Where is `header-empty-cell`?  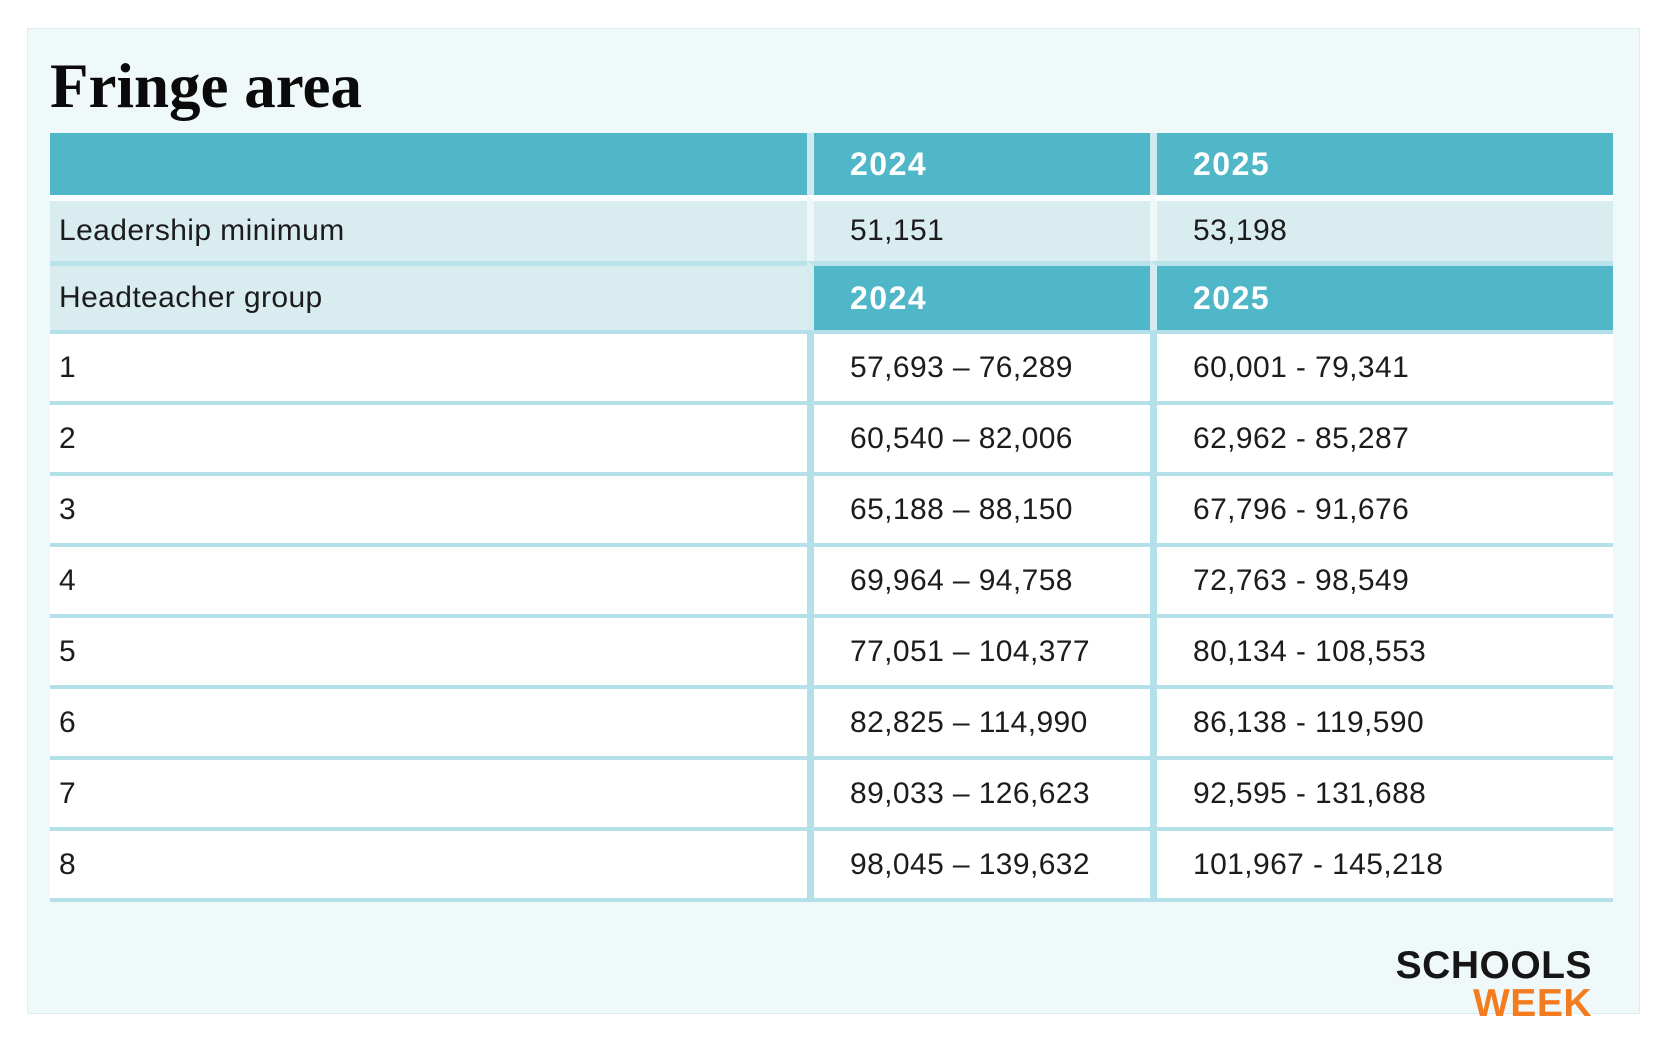
header-empty-cell is located at coordinates (428, 164).